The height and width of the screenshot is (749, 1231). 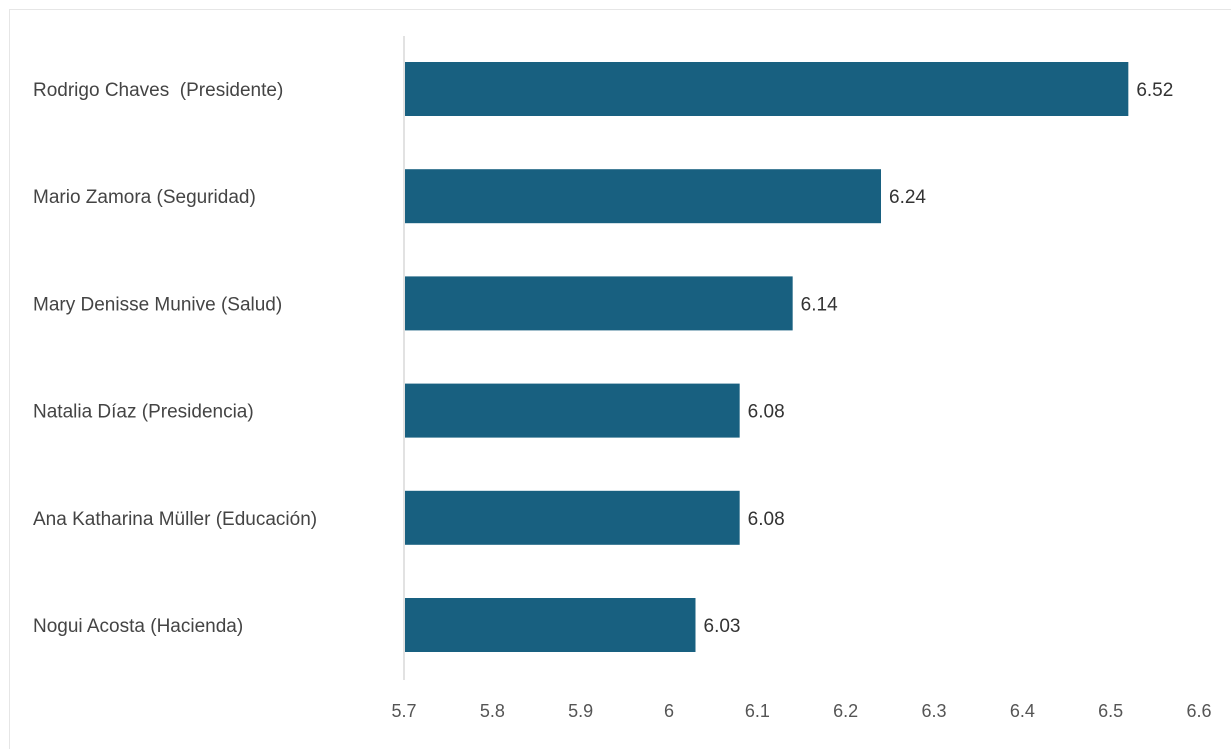 I want to click on x-tick-label: 6.1, so click(x=757, y=711).